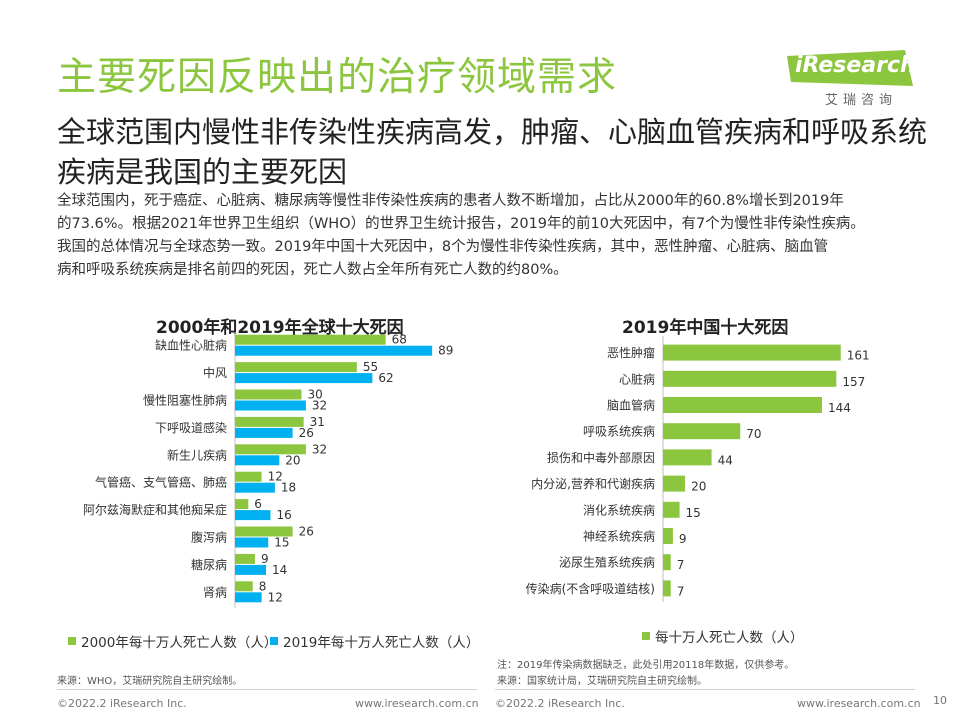 The width and height of the screenshot is (960, 720). I want to click on bar-value-label: 18, so click(288, 488).